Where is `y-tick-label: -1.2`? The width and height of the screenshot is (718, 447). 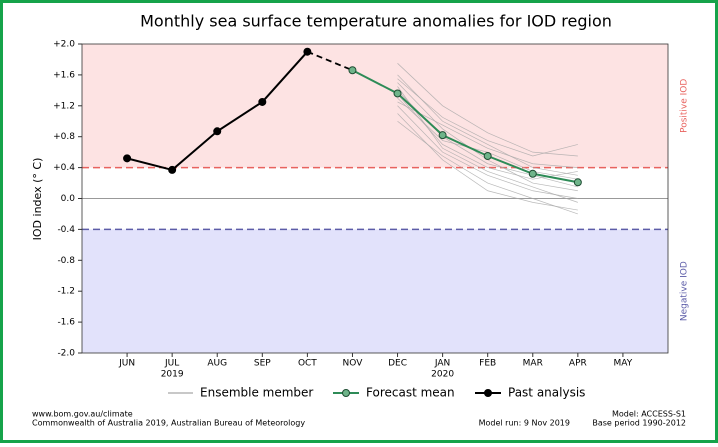 y-tick-label: -1.2 is located at coordinates (66, 292).